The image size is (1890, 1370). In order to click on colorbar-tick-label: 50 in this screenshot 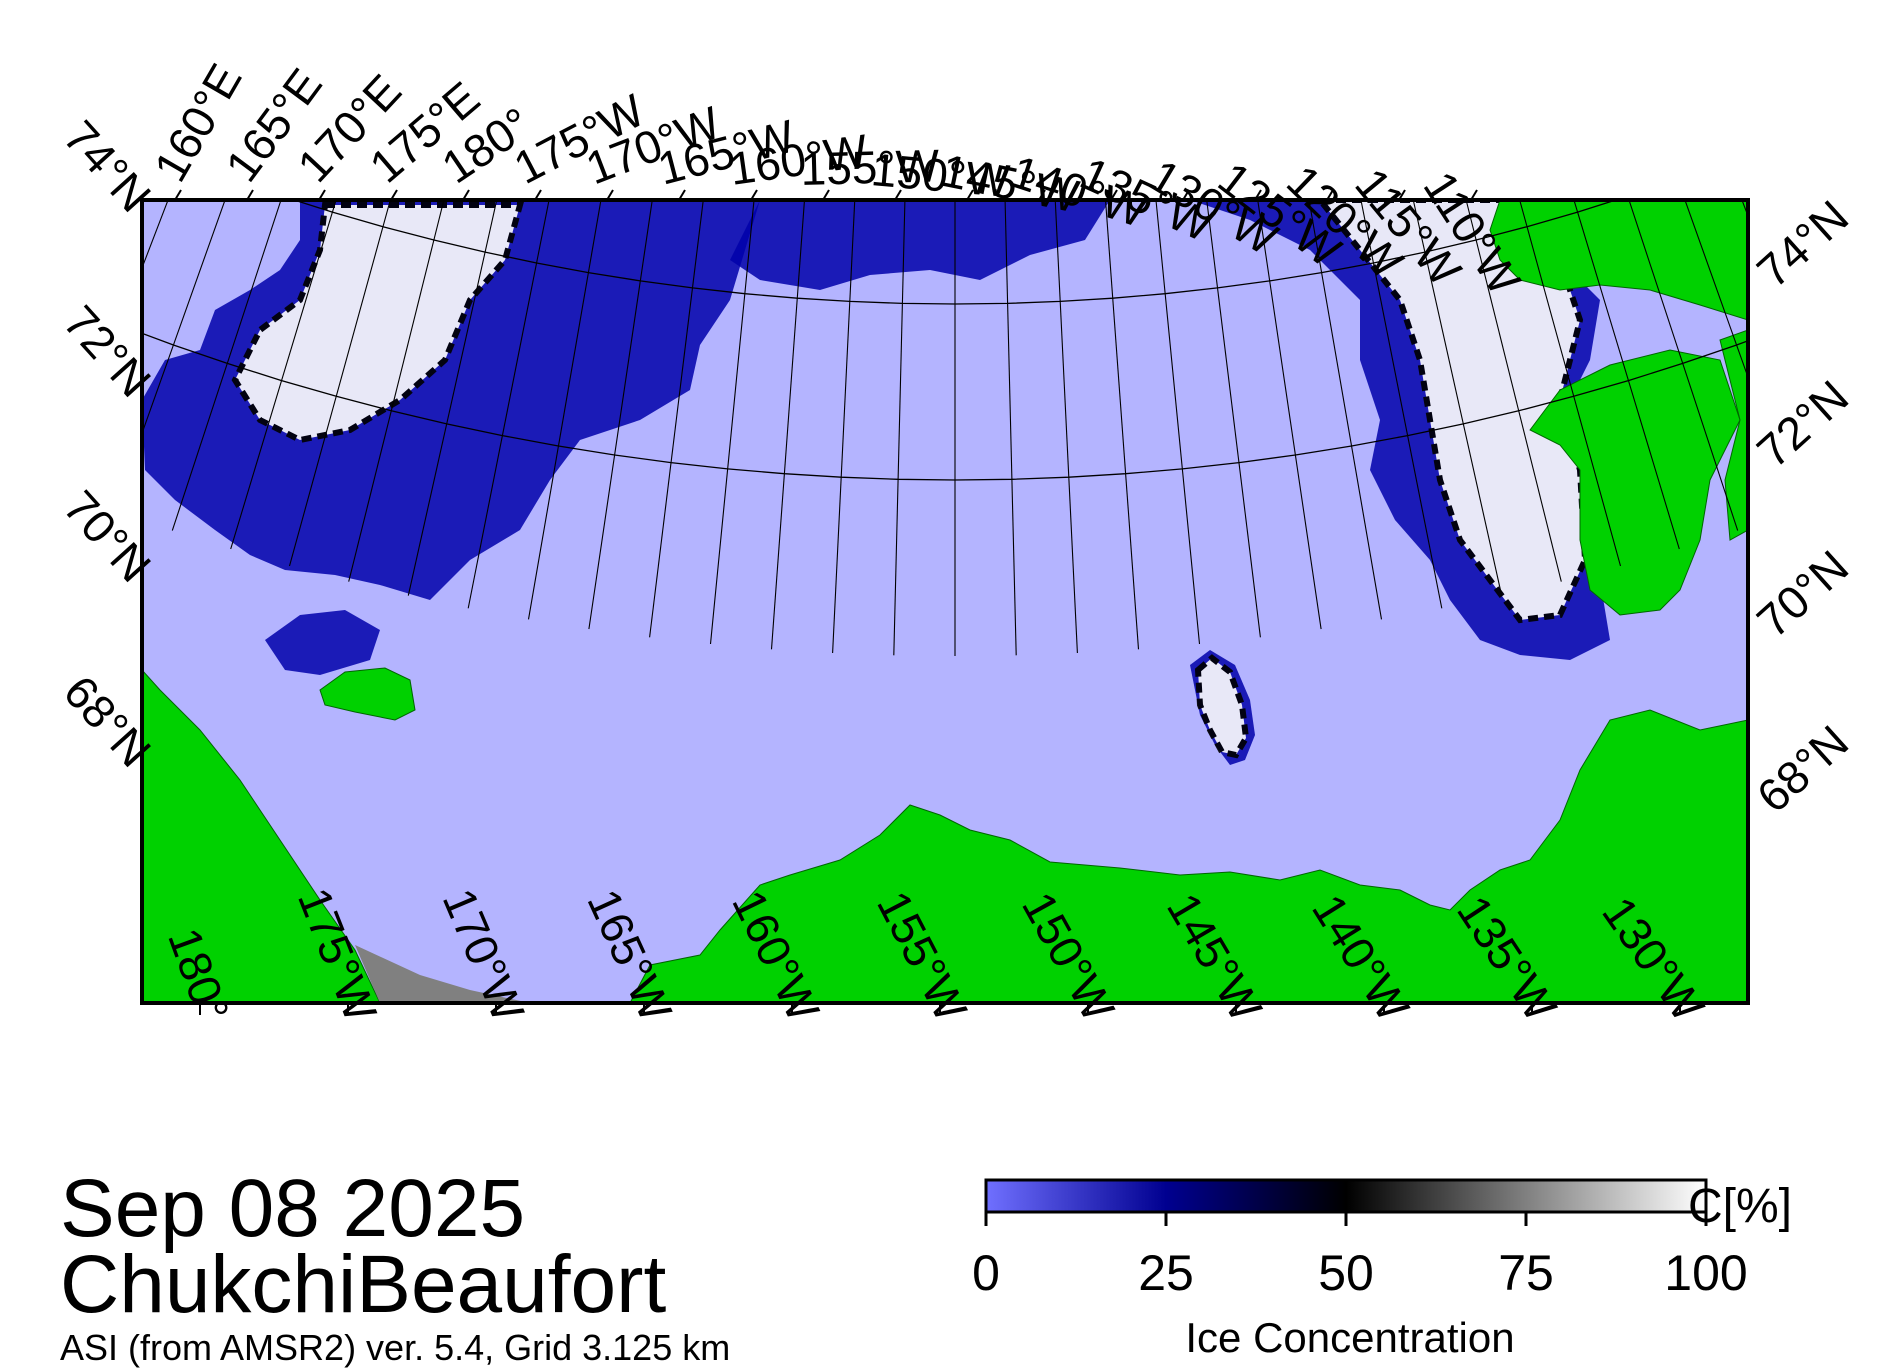, I will do `click(1346, 1273)`.